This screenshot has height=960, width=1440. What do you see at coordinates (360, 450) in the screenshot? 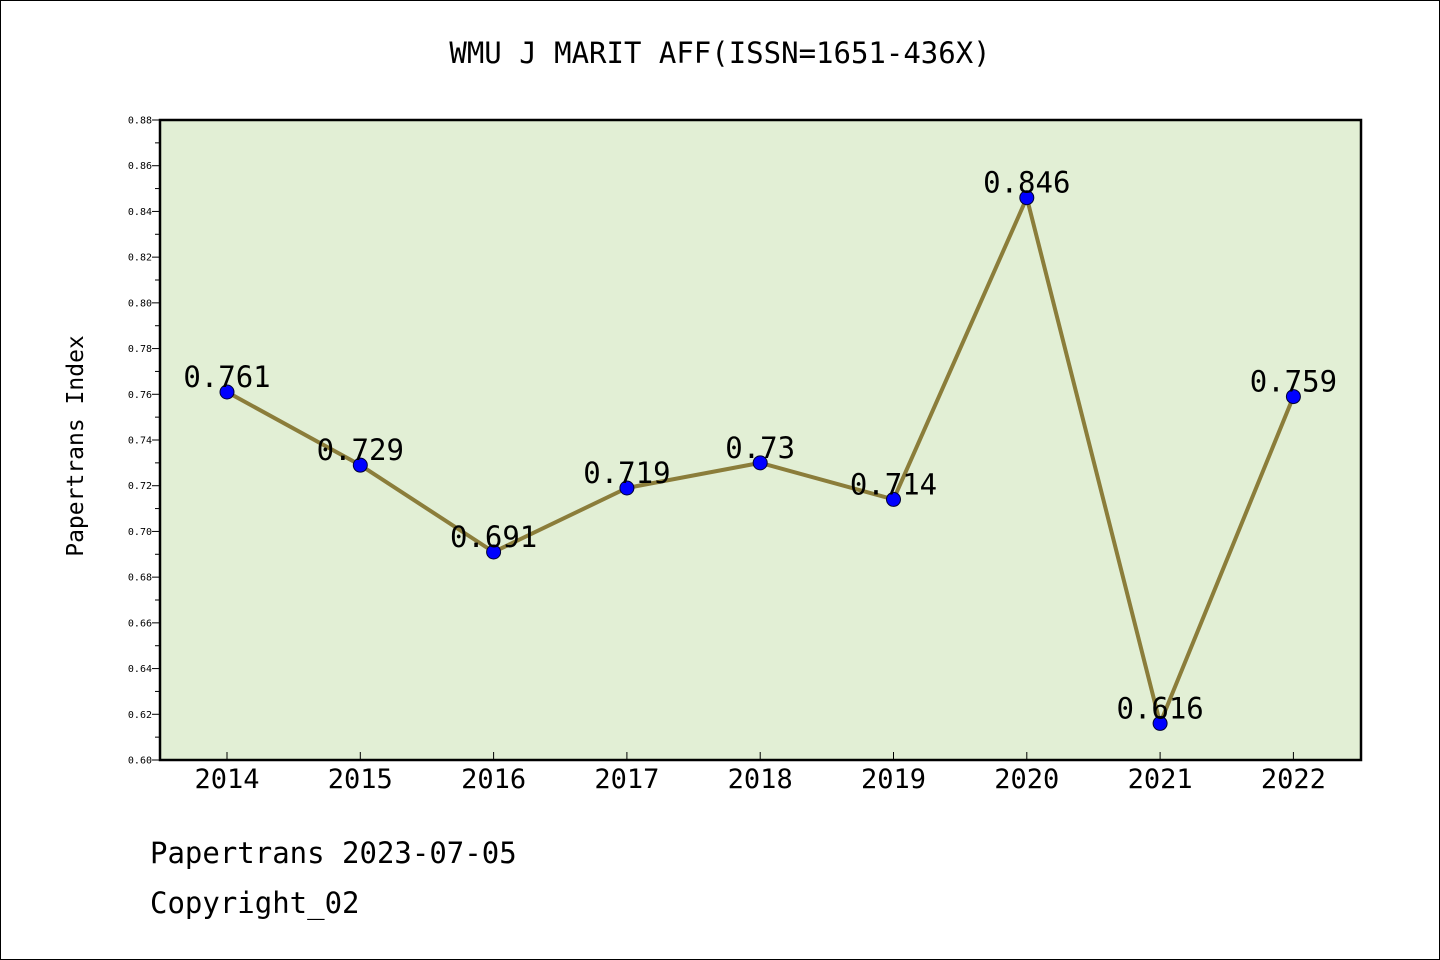
I see `data-label: 0.729` at bounding box center [360, 450].